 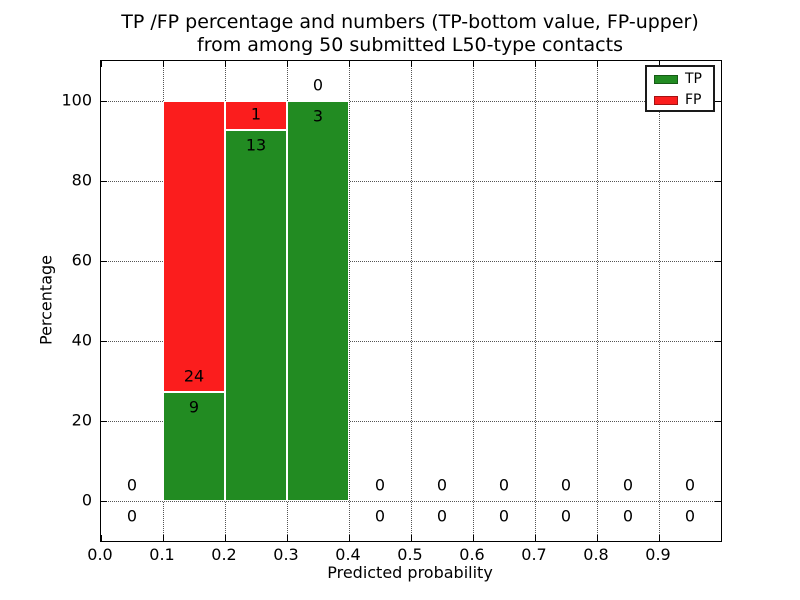 I want to click on x-tick-label: 0.9, so click(x=658, y=554).